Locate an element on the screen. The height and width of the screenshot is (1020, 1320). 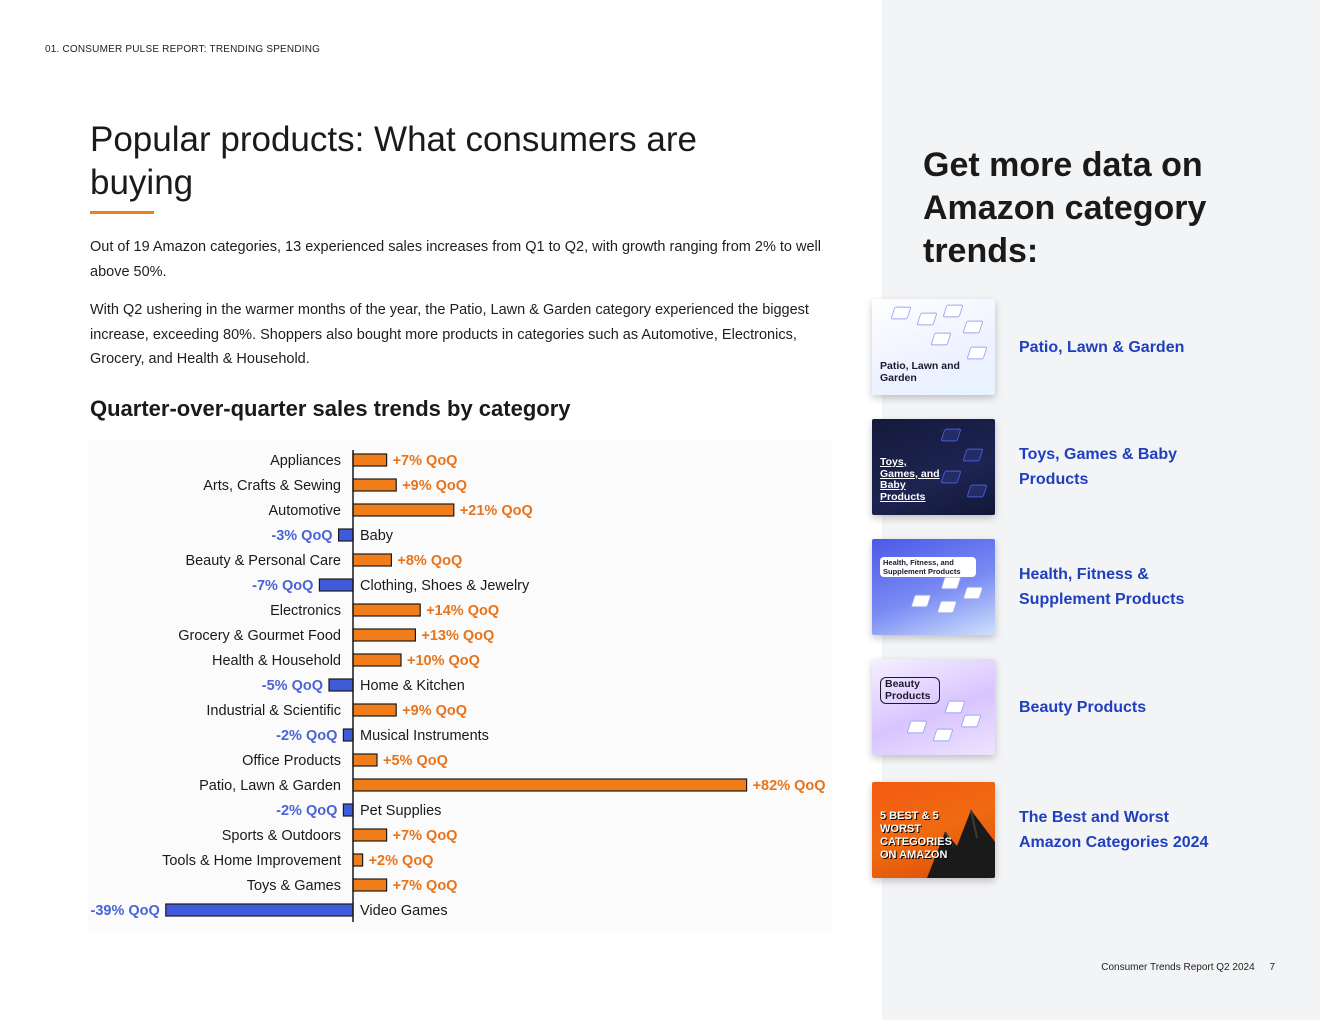
bar-baby is located at coordinates (346, 535).